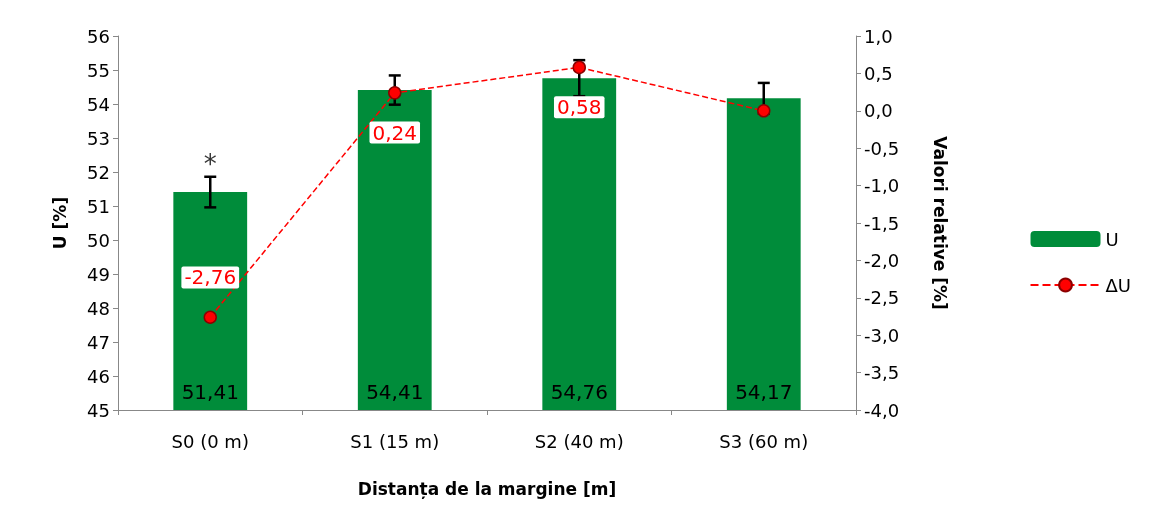 Image resolution: width=1154 pixels, height=524 pixels. What do you see at coordinates (1118, 285) in the screenshot?
I see `legend-label: ΔU` at bounding box center [1118, 285].